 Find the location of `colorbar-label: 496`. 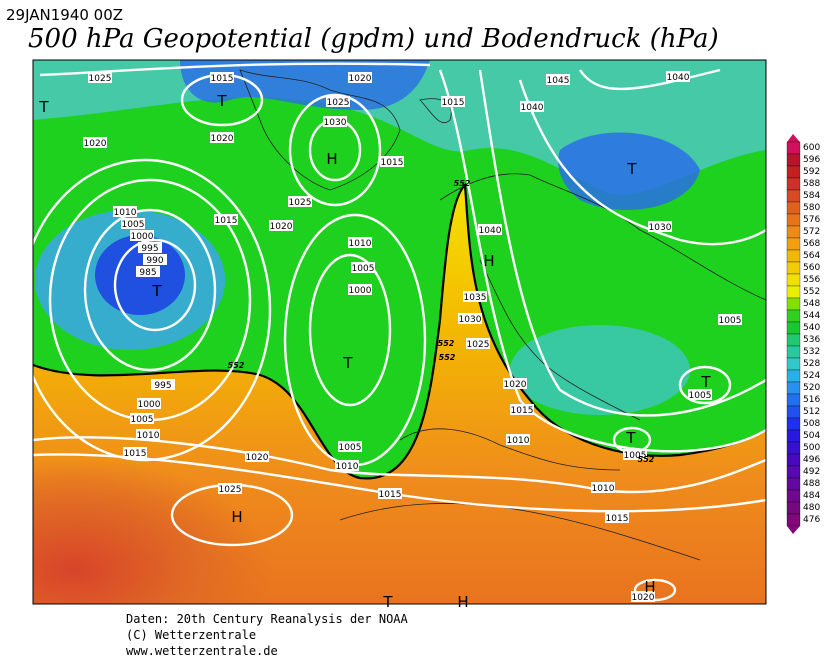

colorbar-label: 496 is located at coordinates (811, 460).